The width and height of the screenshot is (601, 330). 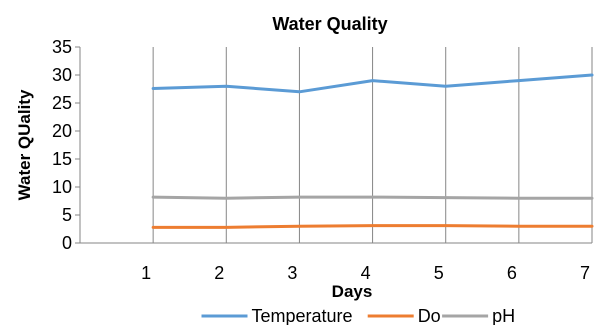 What do you see at coordinates (67, 215) in the screenshot?
I see `y-tick-label: 5` at bounding box center [67, 215].